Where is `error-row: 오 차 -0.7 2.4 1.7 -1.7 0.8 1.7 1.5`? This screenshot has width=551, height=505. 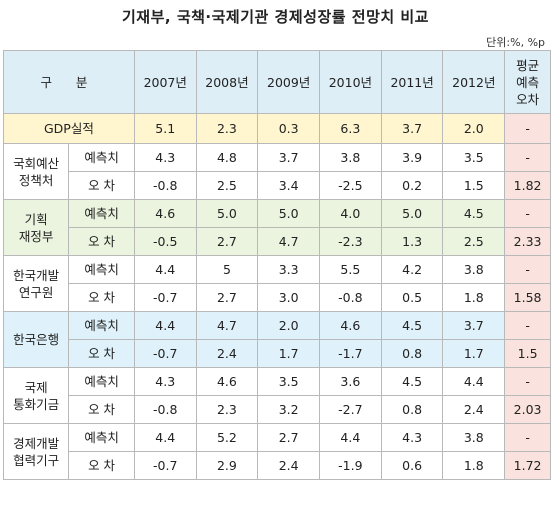
error-row: 오 차 -0.7 2.4 1.7 -1.7 0.8 1.7 1.5 is located at coordinates (277, 353).